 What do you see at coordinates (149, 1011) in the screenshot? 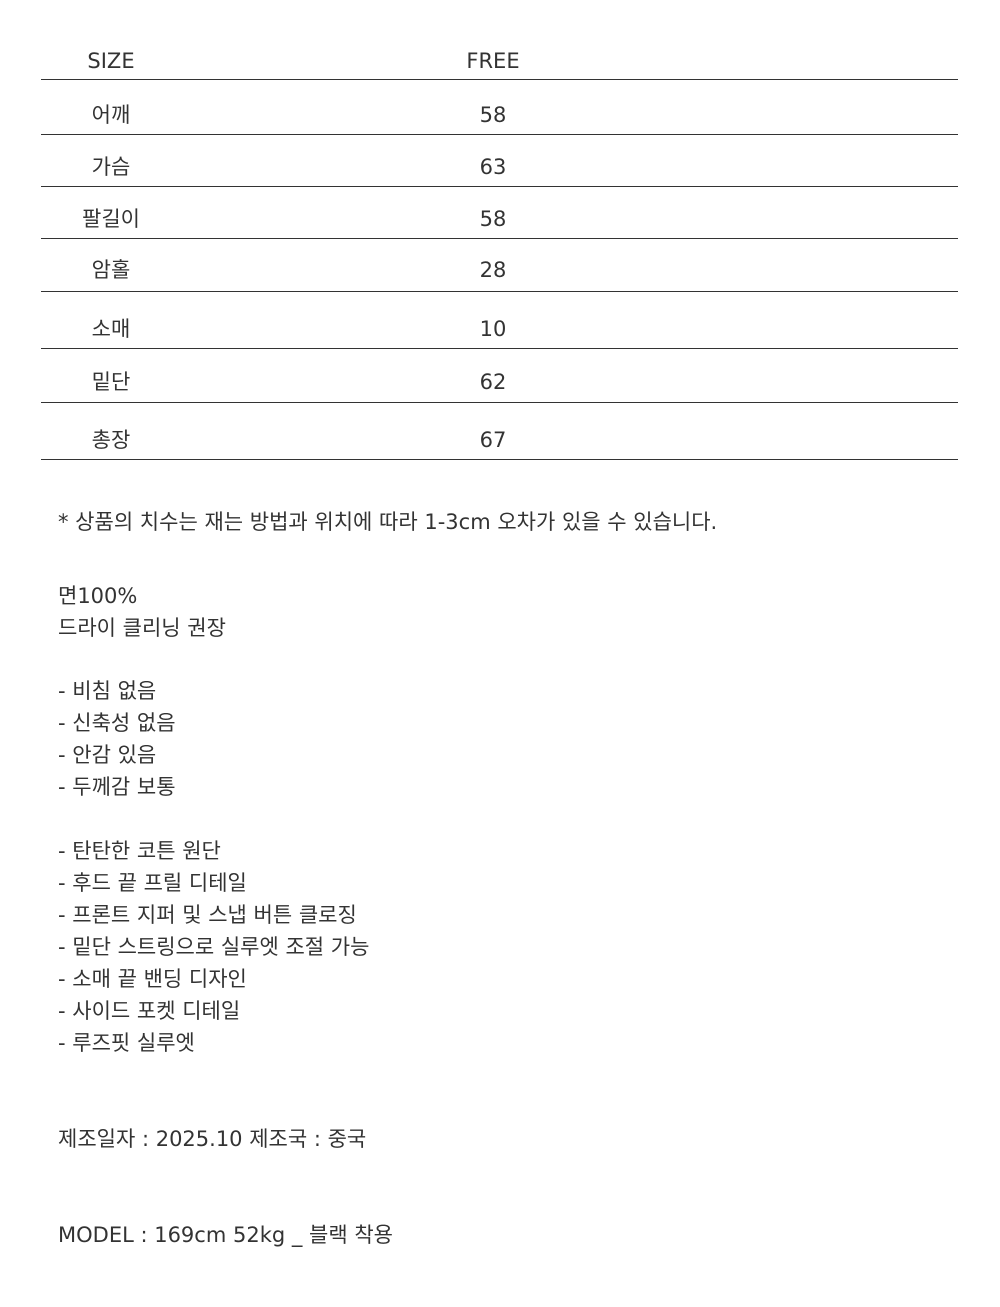
I see `feature-item: - 사이드 포켓 디테일` at bounding box center [149, 1011].